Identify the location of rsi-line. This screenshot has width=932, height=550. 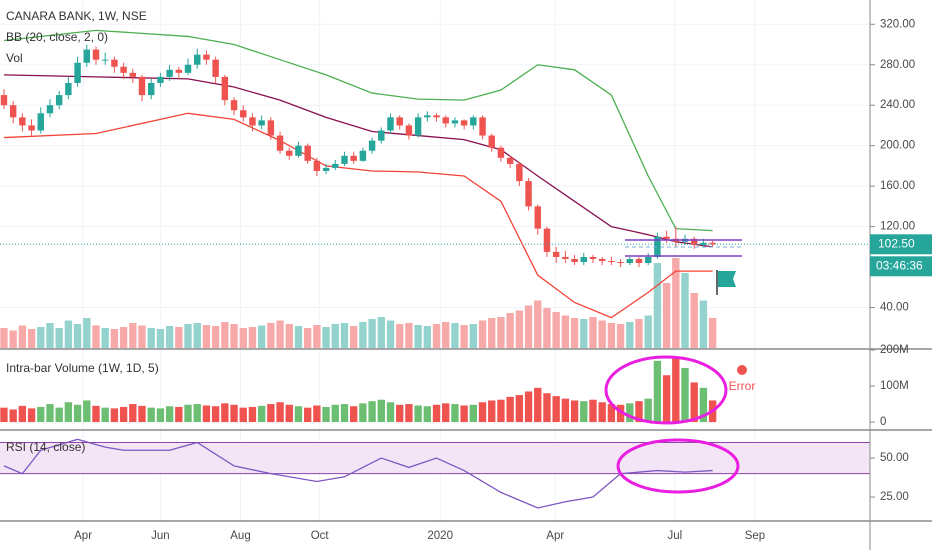
(358, 473).